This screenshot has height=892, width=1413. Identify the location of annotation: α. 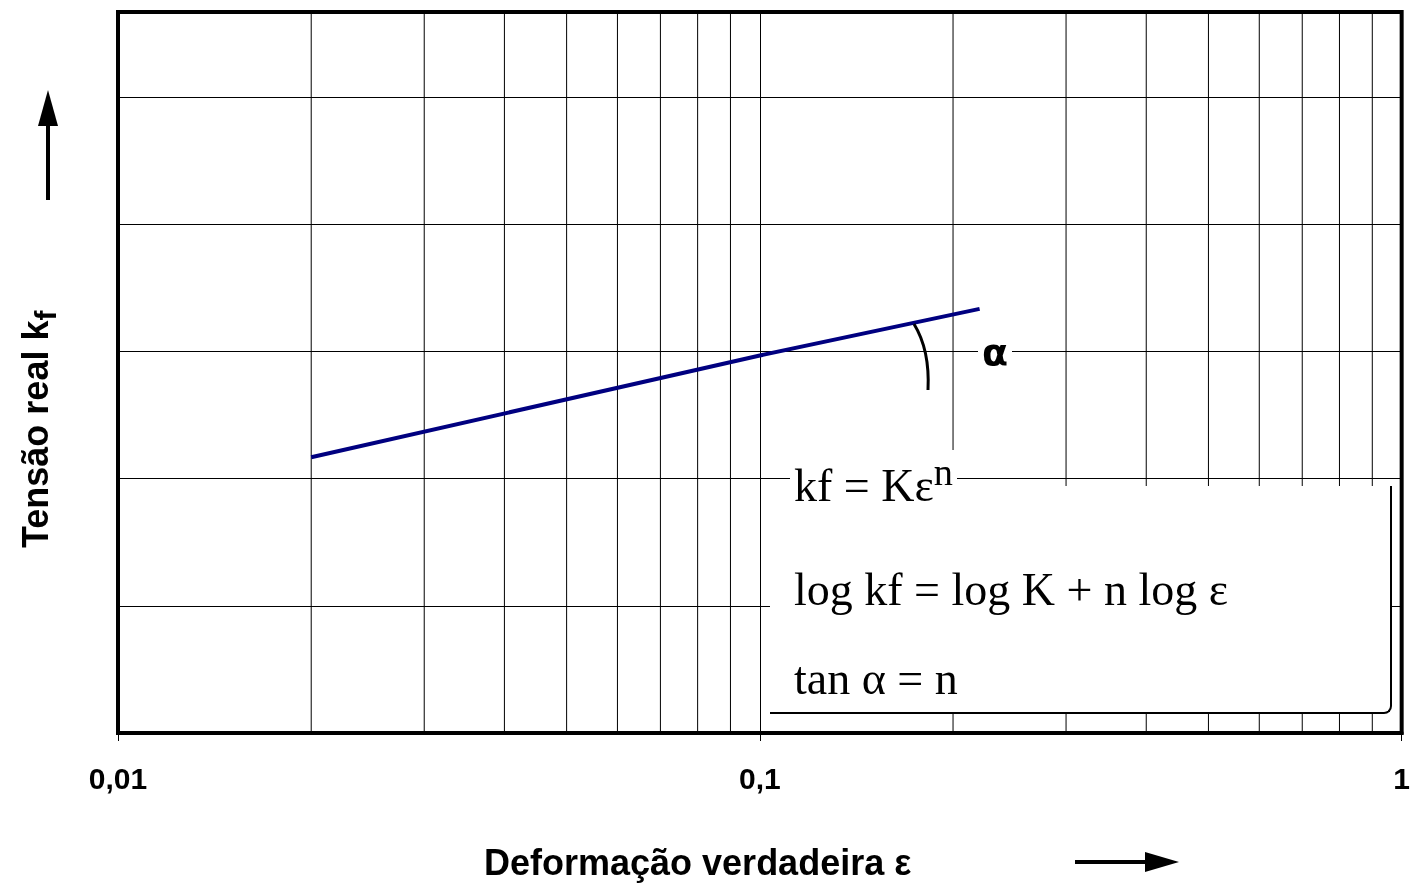
(995, 352).